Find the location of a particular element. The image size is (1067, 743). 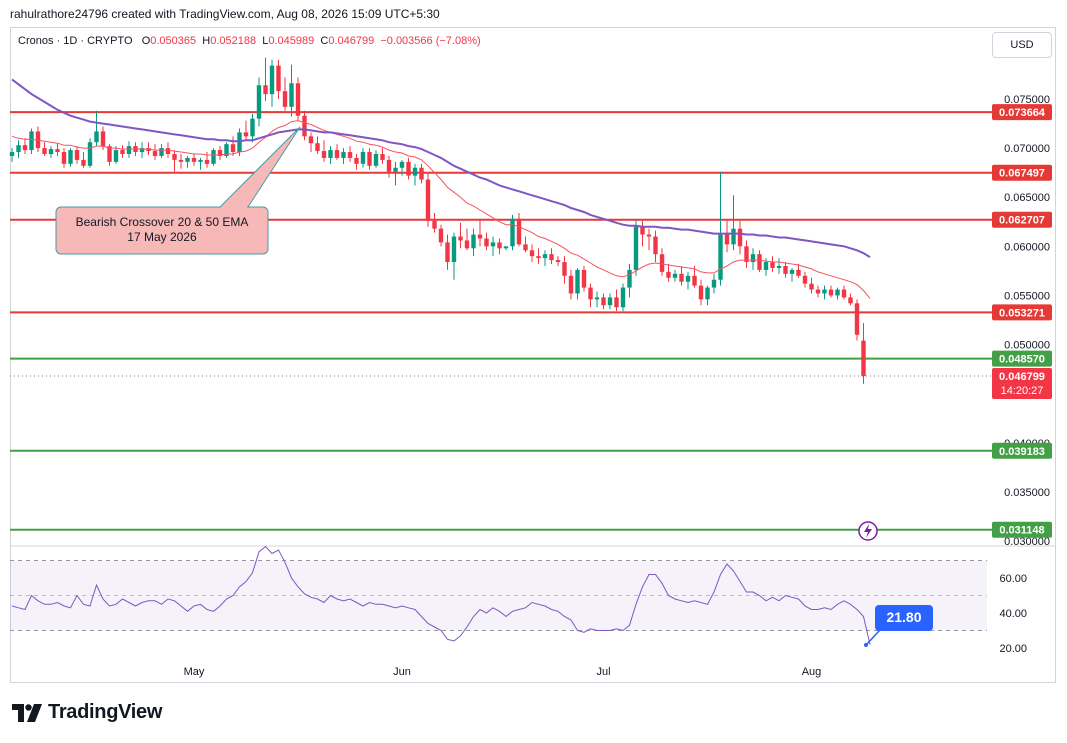

rsi-band is located at coordinates (533, 588).